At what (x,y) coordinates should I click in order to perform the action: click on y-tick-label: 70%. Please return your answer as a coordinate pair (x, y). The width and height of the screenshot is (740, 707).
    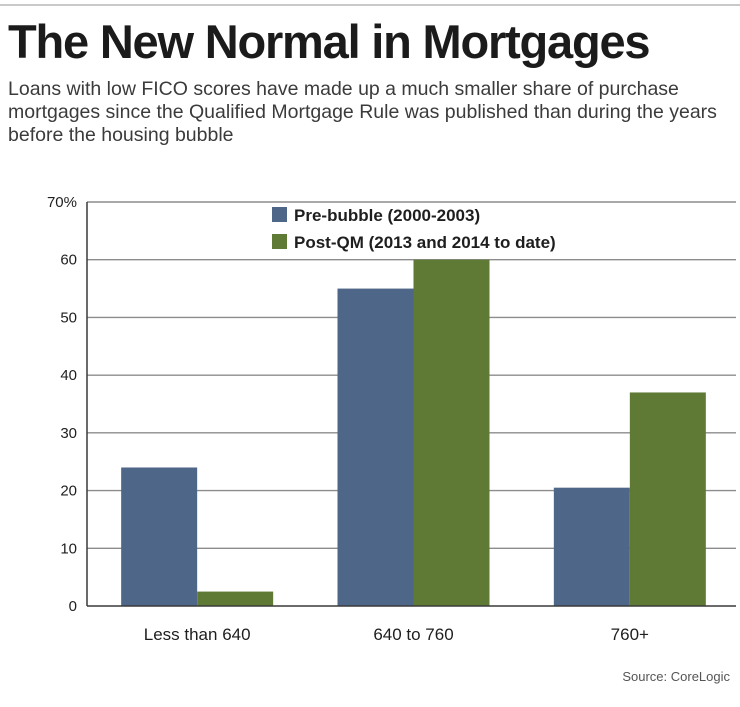
    Looking at the image, I should click on (62, 202).